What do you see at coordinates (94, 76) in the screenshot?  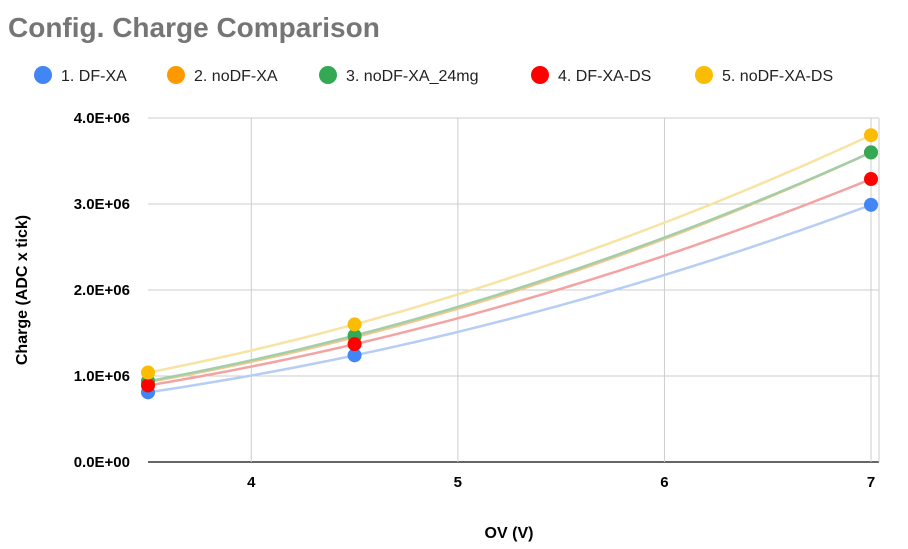 I see `legend-label: 1. DF-XA` at bounding box center [94, 76].